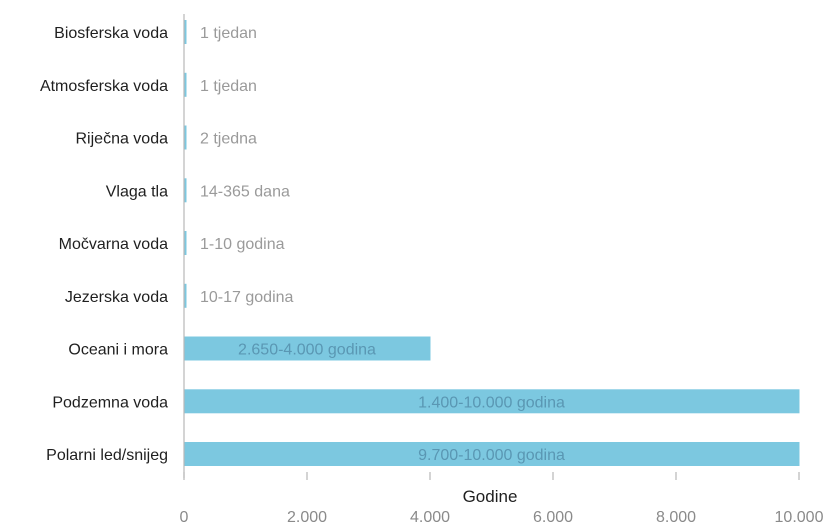 This screenshot has width=826, height=529. I want to click on data-label: 1.400-10.000 godina, so click(491, 402).